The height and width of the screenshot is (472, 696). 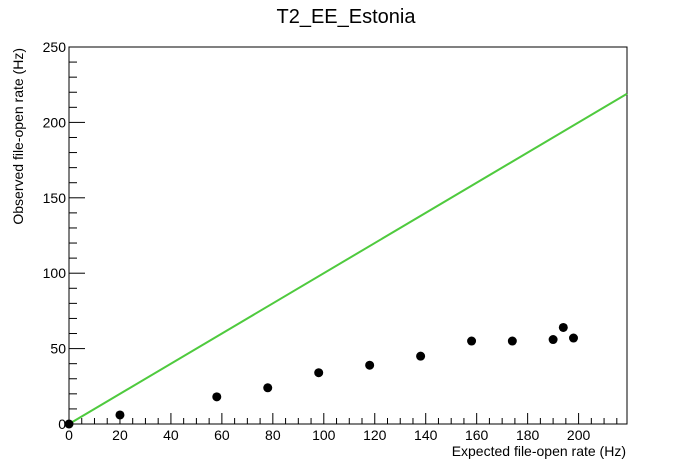 What do you see at coordinates (18, 136) in the screenshot?
I see `y-axis-title: Observed file-open rate (Hz)` at bounding box center [18, 136].